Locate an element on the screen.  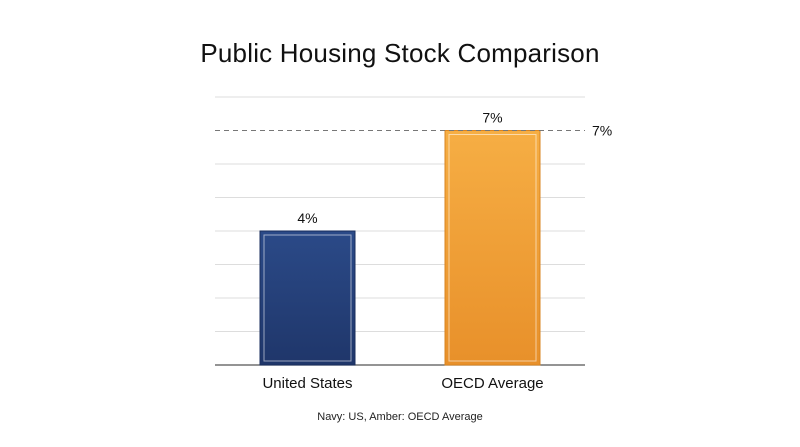
reference-line-group: 7% is located at coordinates (413, 131).